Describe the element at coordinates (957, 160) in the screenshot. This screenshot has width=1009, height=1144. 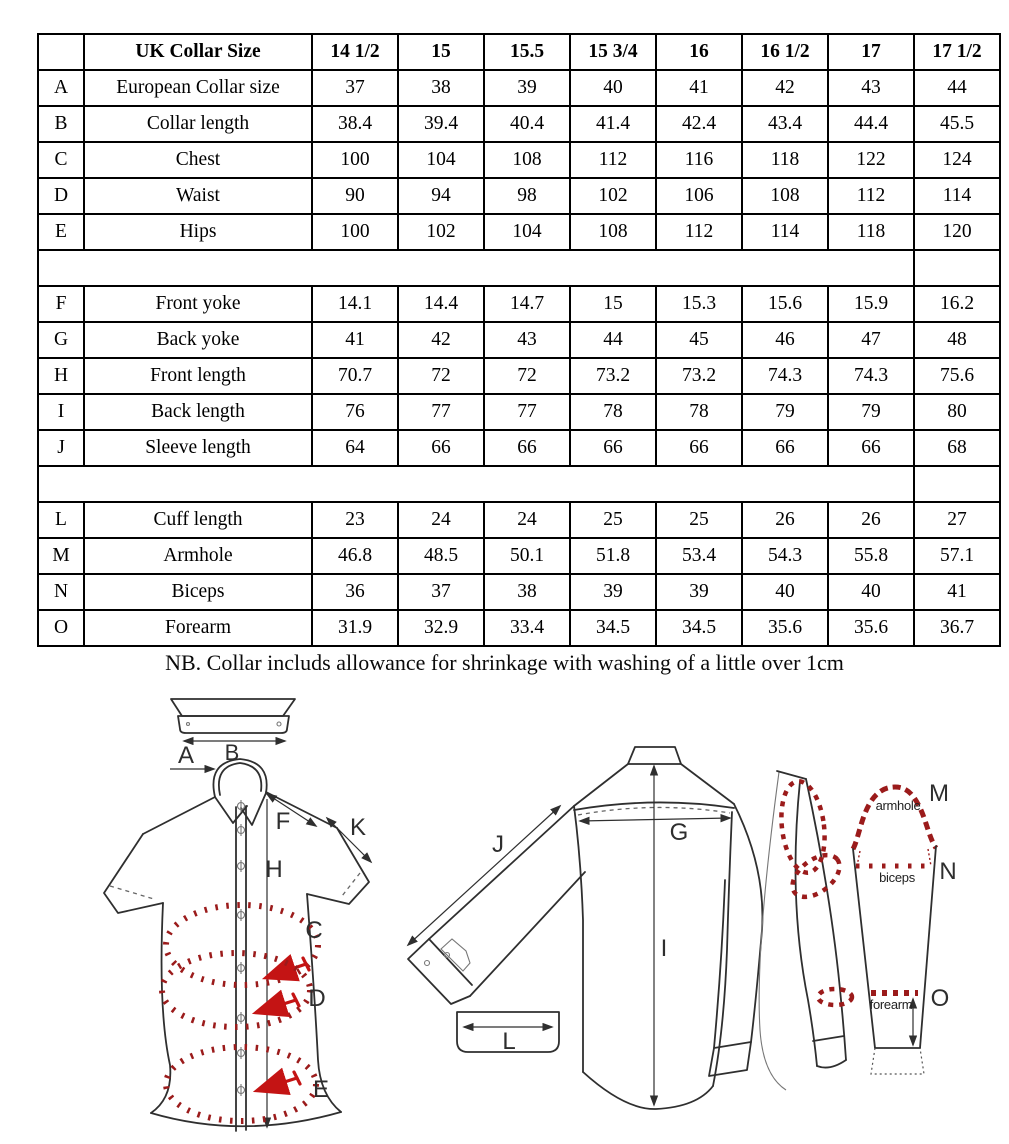
I see `value-cell: 124` at that location.